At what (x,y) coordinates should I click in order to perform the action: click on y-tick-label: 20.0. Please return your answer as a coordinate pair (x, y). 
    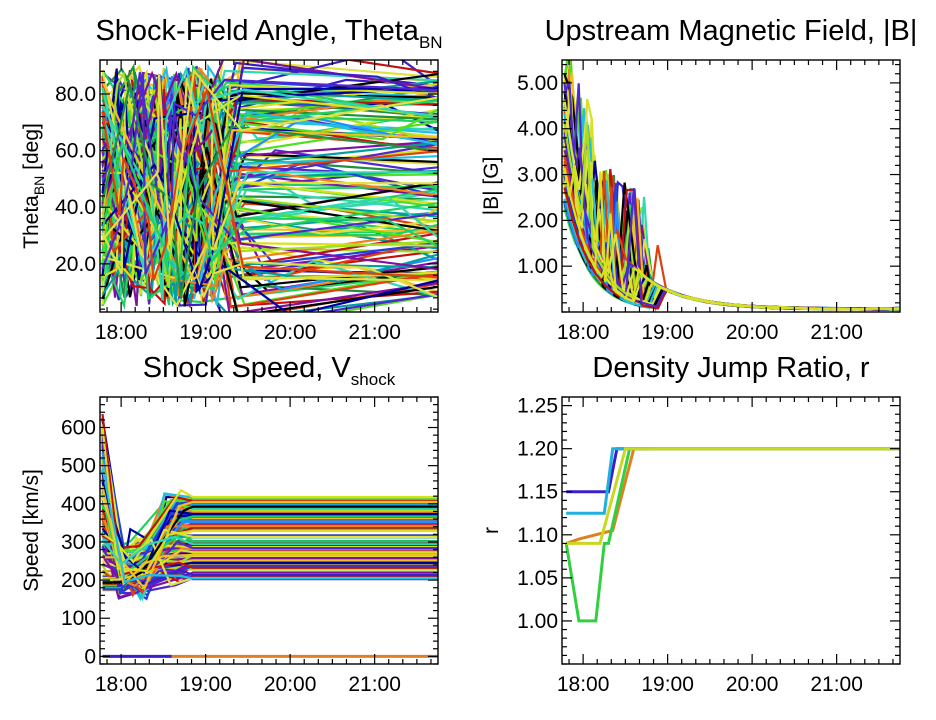
    Looking at the image, I should click on (75, 264).